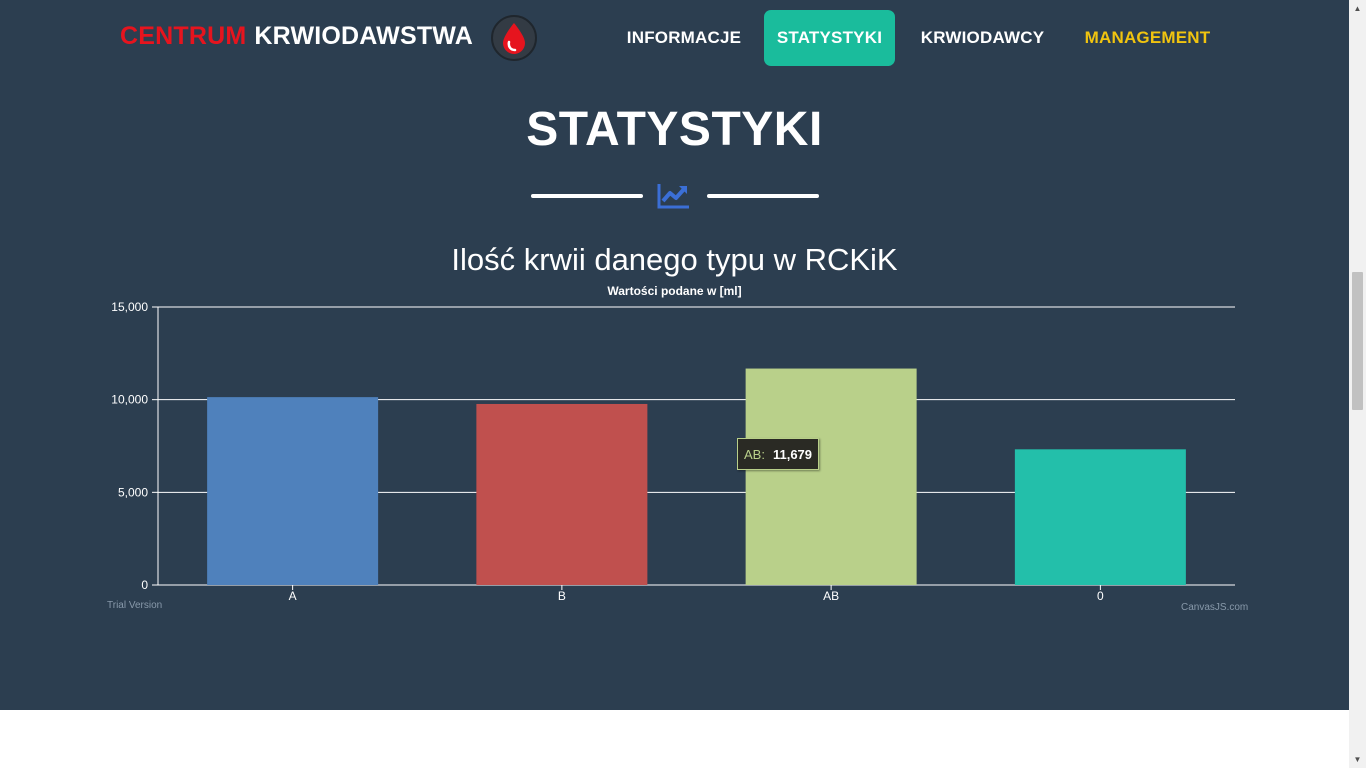 This screenshot has width=1366, height=768. Describe the element at coordinates (562, 494) in the screenshot. I see `bar-b` at that location.